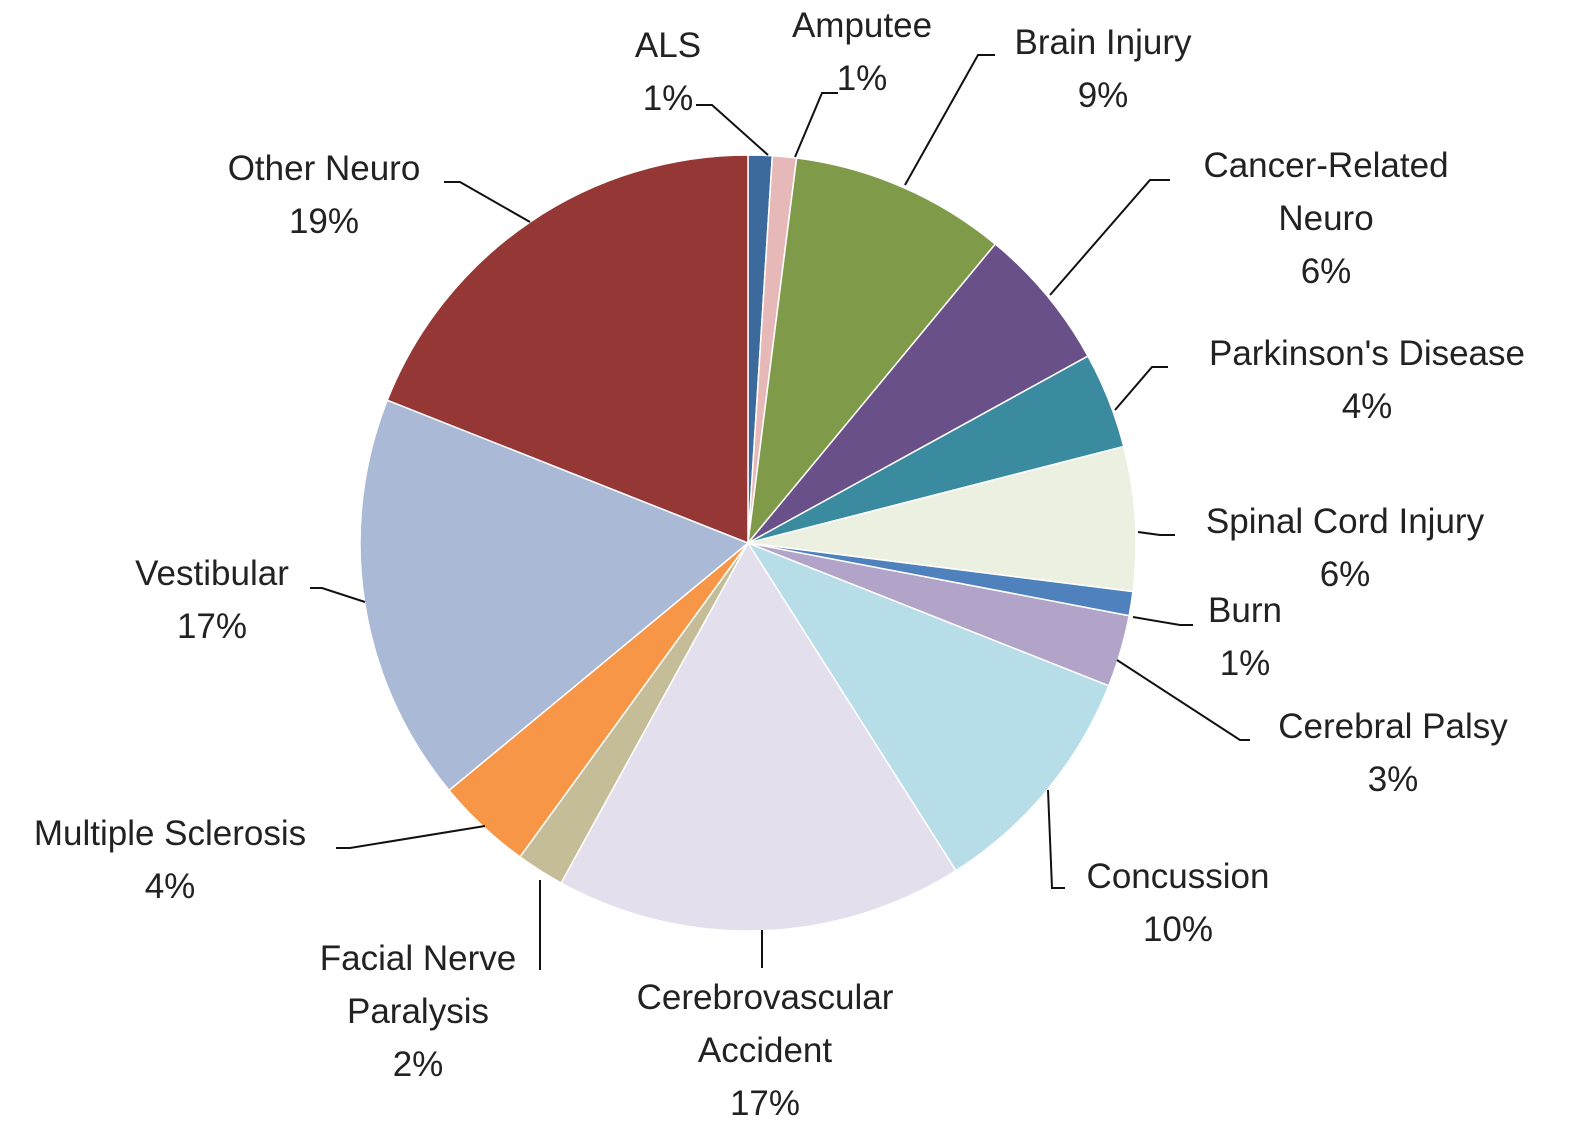  Describe the element at coordinates (212, 573) in the screenshot. I see `category-label: Vestibular` at that location.